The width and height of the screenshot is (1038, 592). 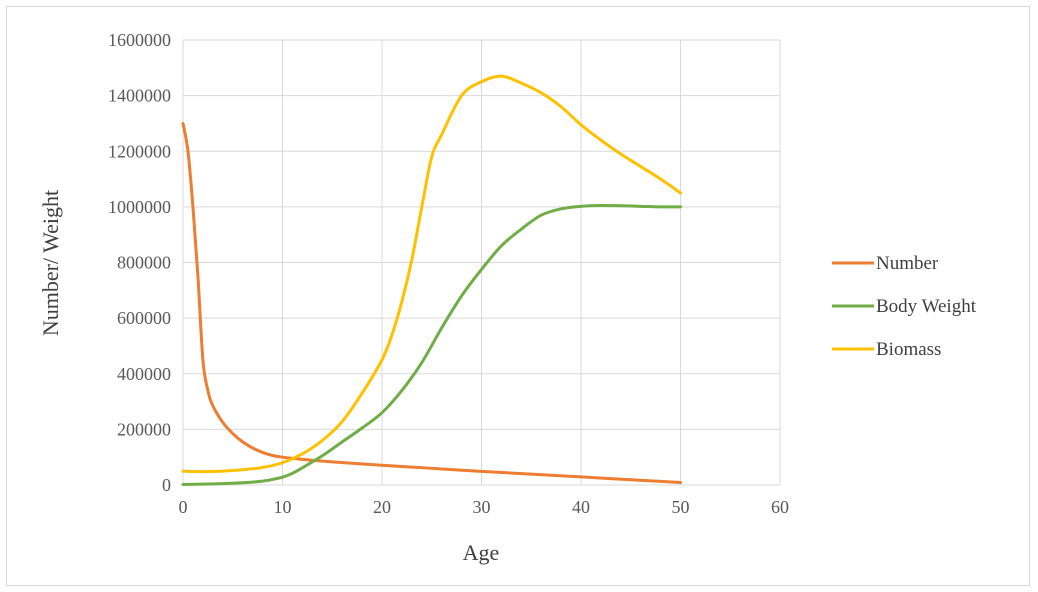 What do you see at coordinates (50, 263) in the screenshot?
I see `y-axis-label: Number/ Weight` at bounding box center [50, 263].